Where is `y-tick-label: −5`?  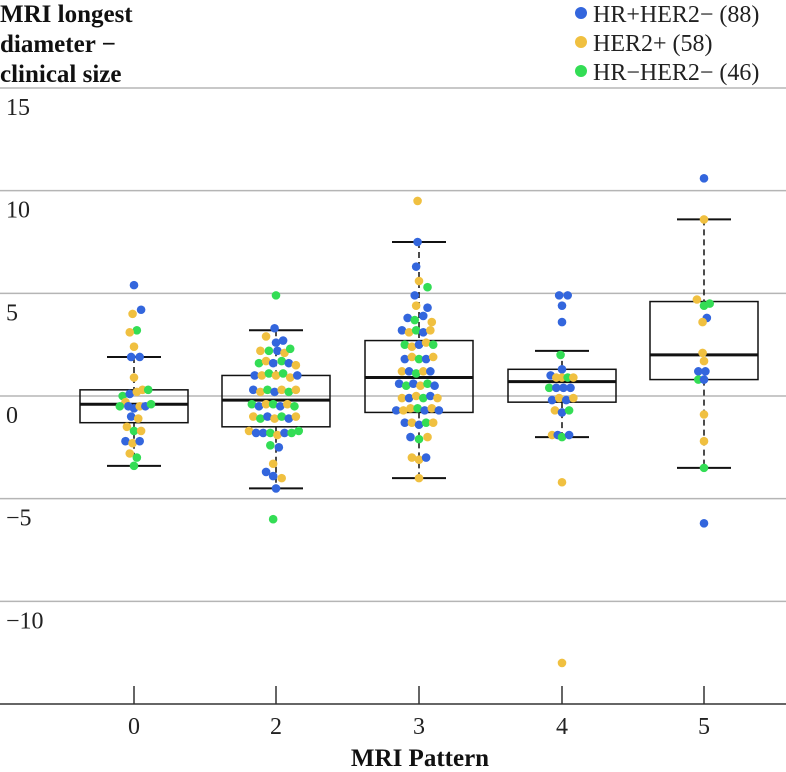
y-tick-label: −5 is located at coordinates (19, 519).